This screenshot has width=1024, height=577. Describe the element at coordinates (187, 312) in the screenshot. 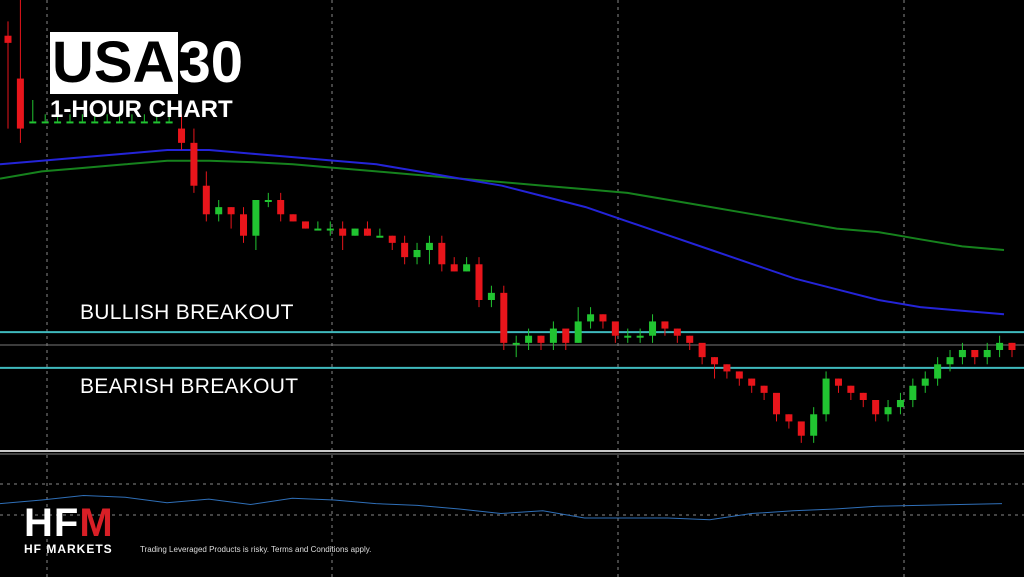

I see `bullish-breakout-label: BULLISH BREAKOUT` at that location.